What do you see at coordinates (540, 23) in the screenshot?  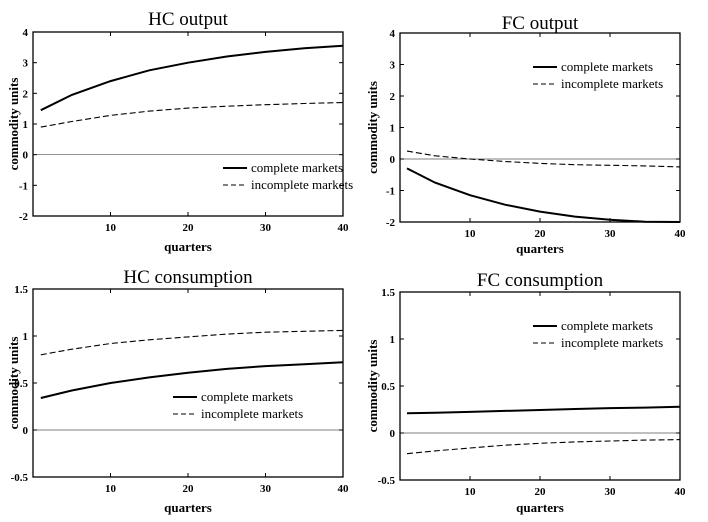 I see `chart-title: FC output` at bounding box center [540, 23].